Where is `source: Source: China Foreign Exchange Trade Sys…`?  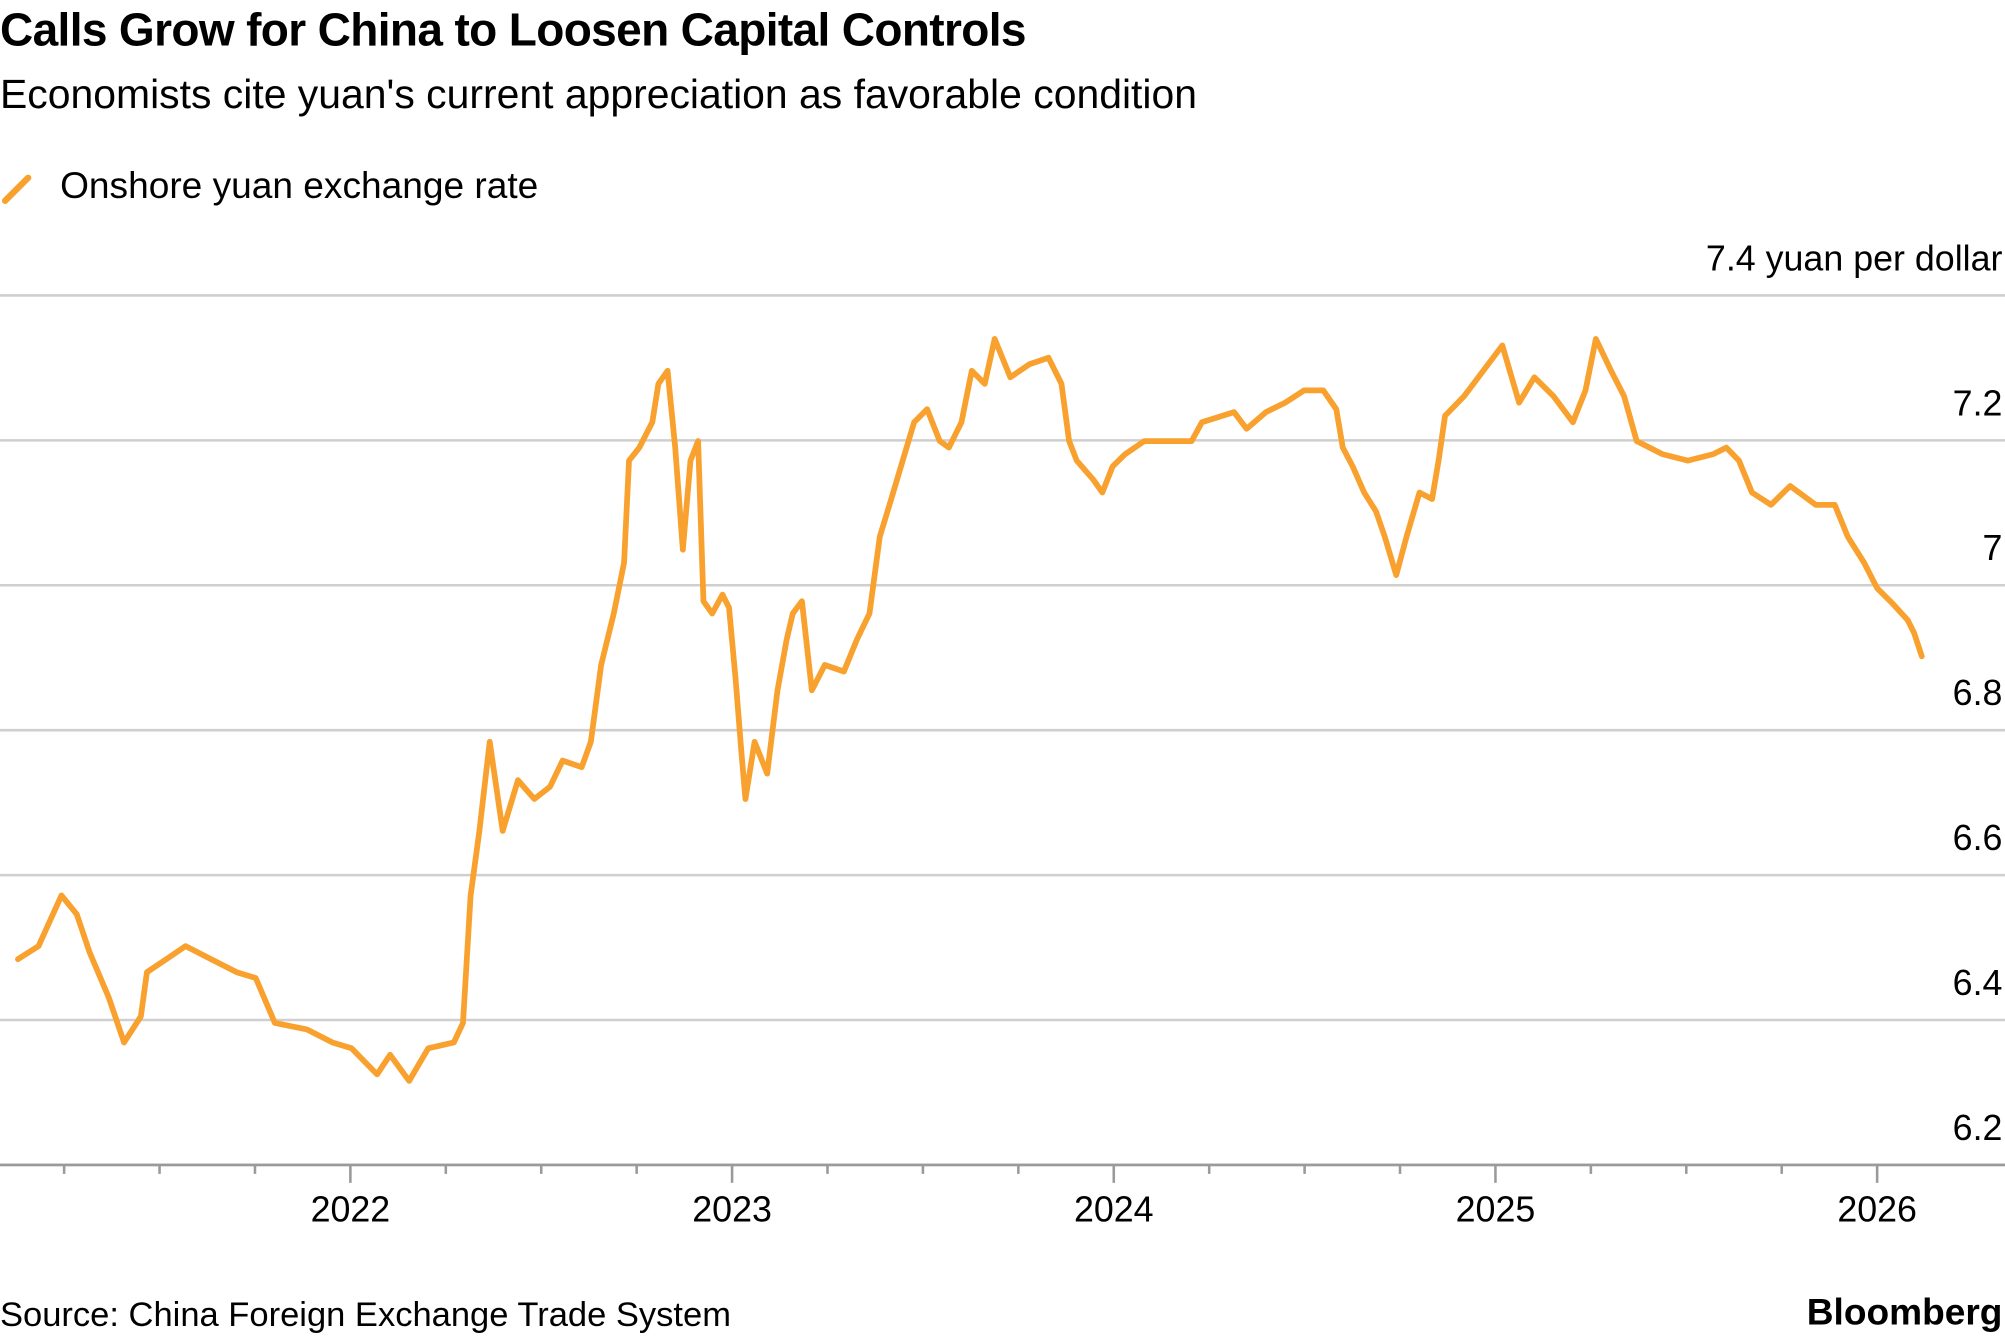 source: Source: China Foreign Exchange Trade Sys… is located at coordinates (365, 1315).